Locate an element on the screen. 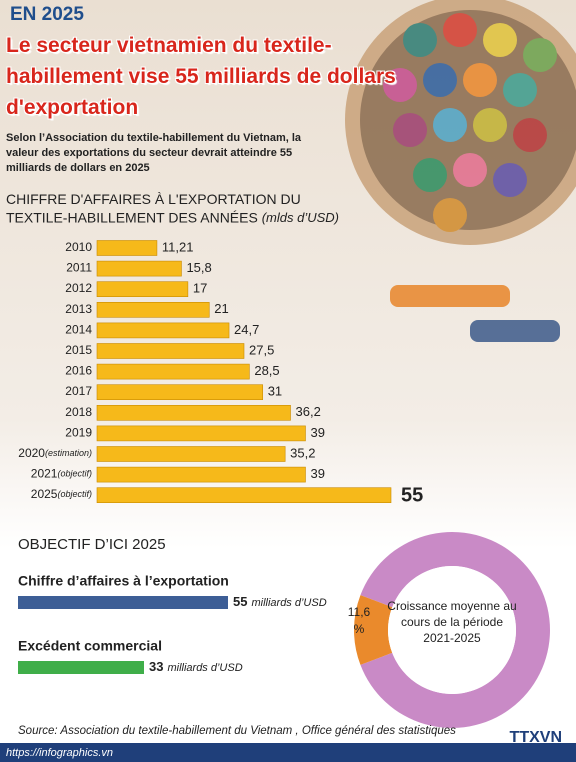 Image resolution: width=576 pixels, height=762 pixels. y-tick-label: 2025(objectif) is located at coordinates (61, 494).